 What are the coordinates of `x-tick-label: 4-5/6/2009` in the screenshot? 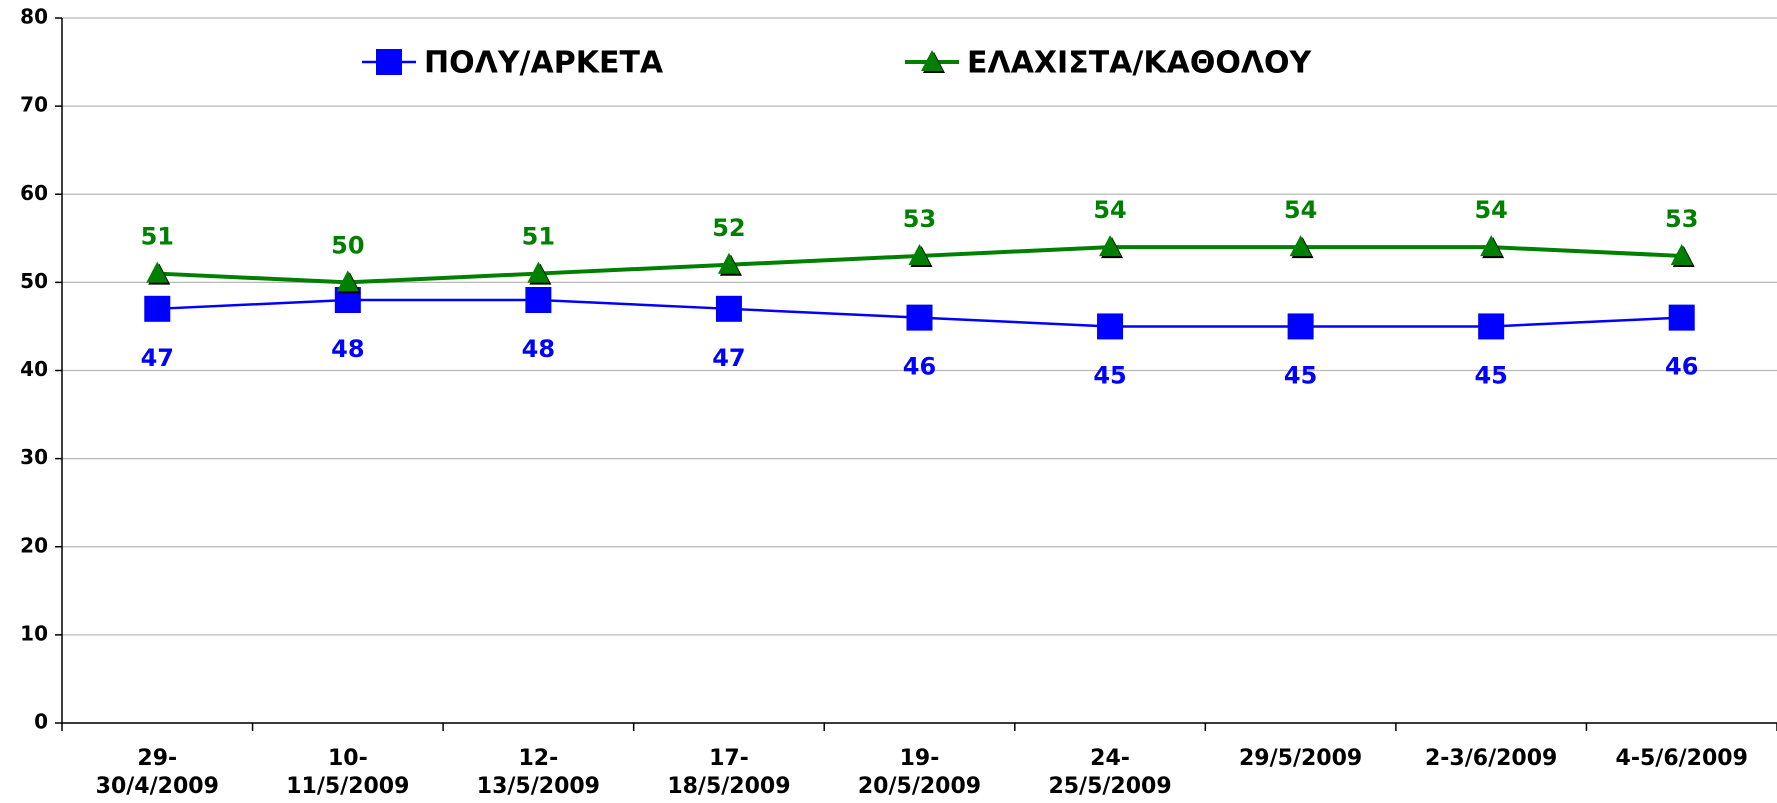 It's located at (1682, 758).